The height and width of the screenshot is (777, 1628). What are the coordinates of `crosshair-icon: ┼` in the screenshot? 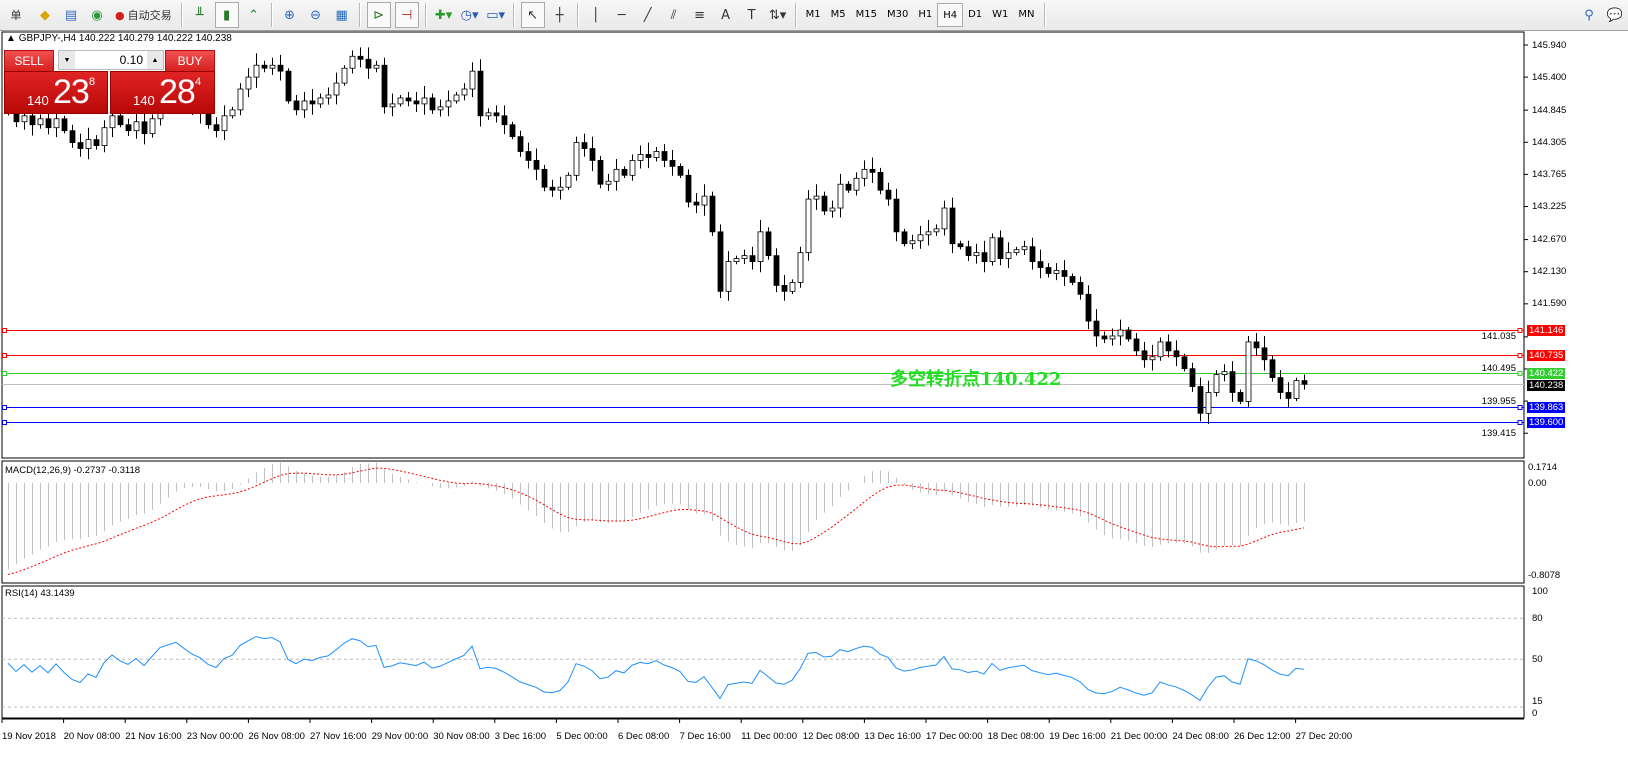 It's located at (559, 15).